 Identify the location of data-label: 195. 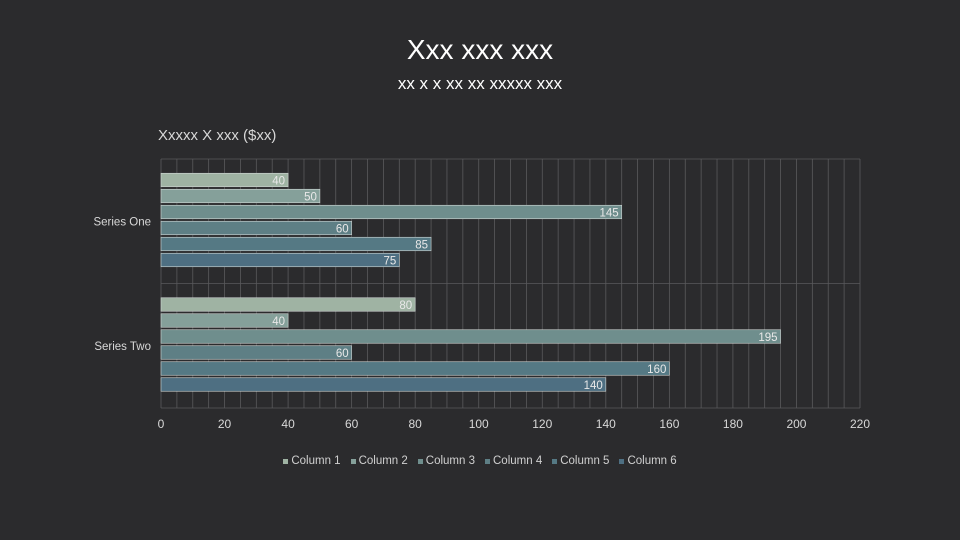
(767, 338).